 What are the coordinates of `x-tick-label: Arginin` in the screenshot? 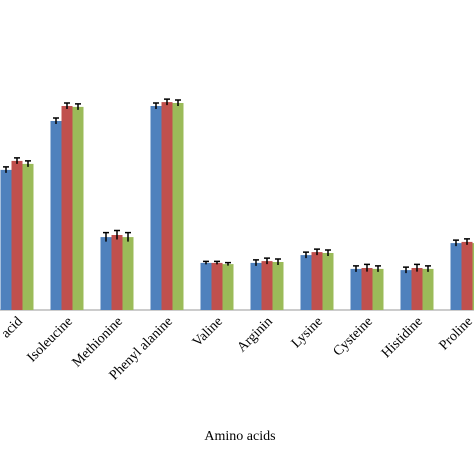 It's located at (255, 334).